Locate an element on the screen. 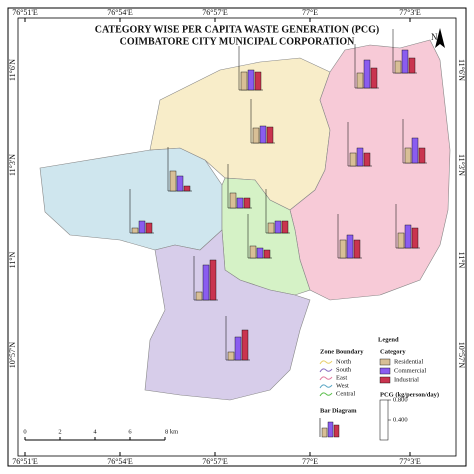  north-arrow: N is located at coordinates (438, 38).